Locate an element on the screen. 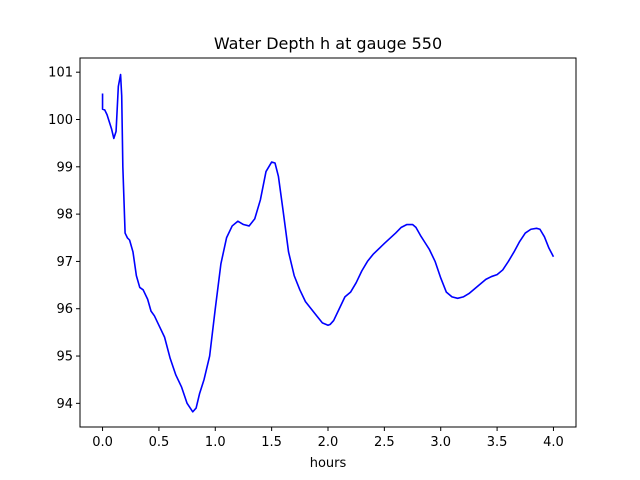  chart-title: Water Depth h at gauge 550 is located at coordinates (328, 43).